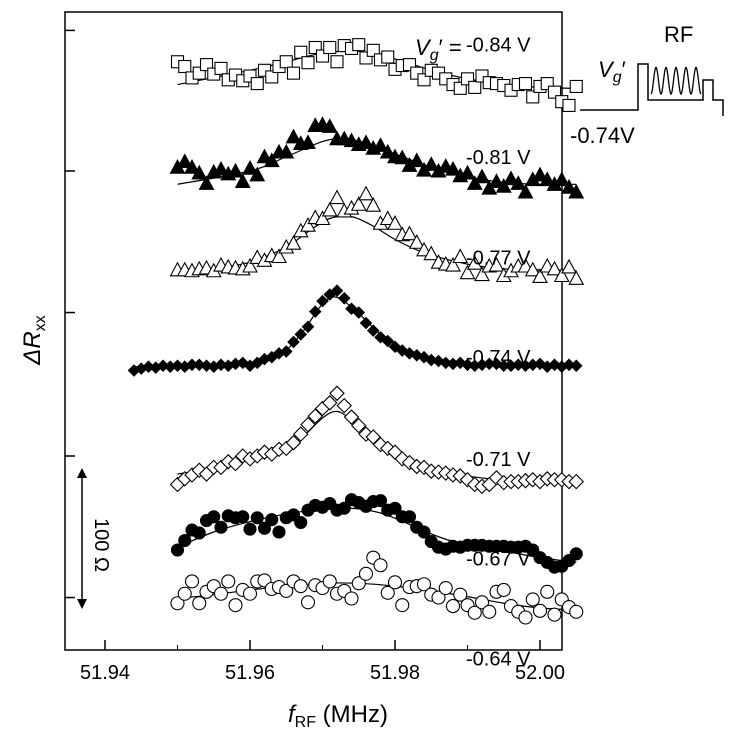 The width and height of the screenshot is (748, 740). Describe the element at coordinates (498, 460) in the screenshot. I see `series-label-5: -0.71 V` at that location.